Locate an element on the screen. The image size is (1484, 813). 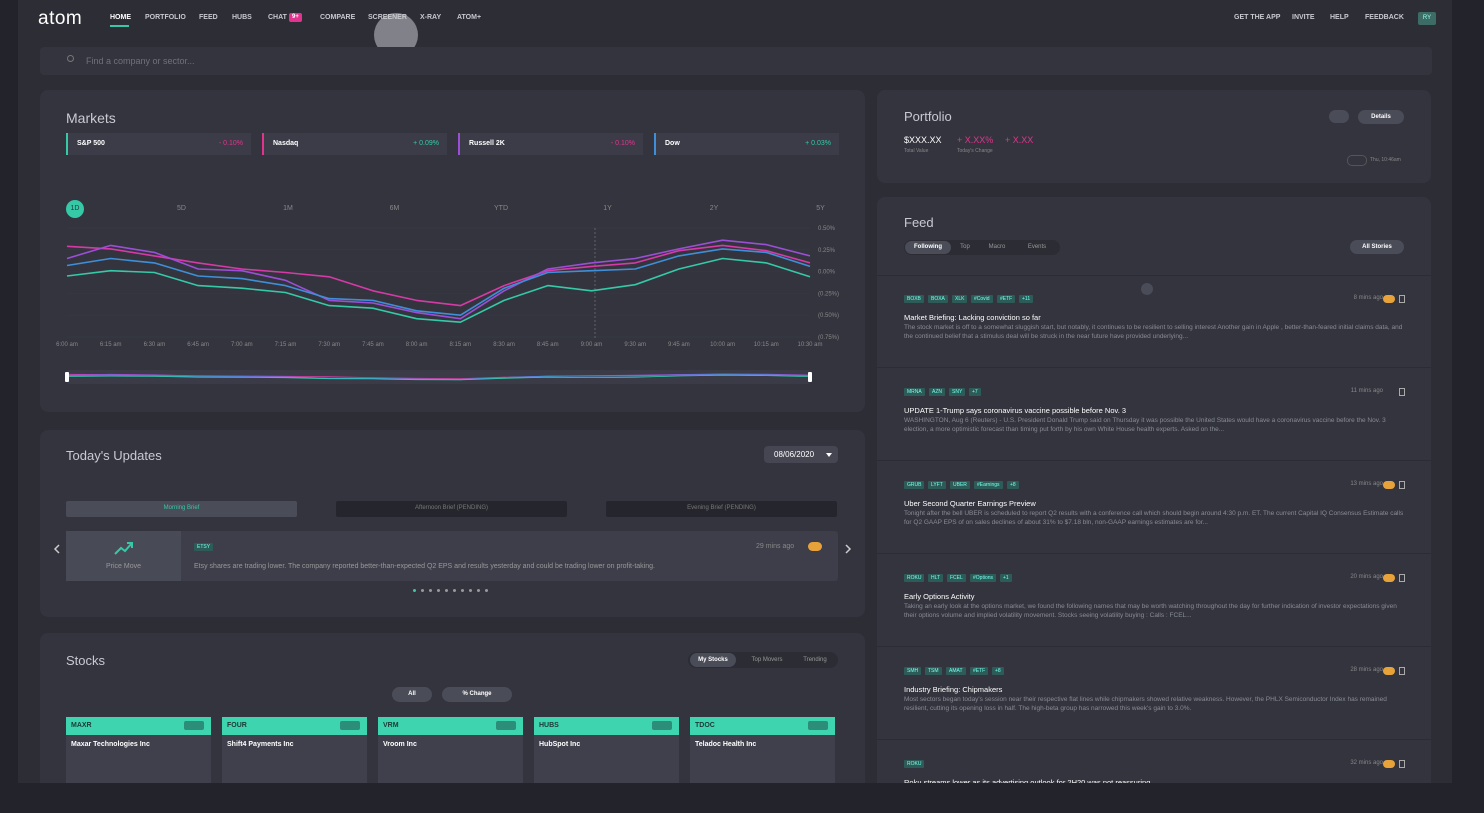
nav-right-item: FEEDBACK is located at coordinates (1384, 17).